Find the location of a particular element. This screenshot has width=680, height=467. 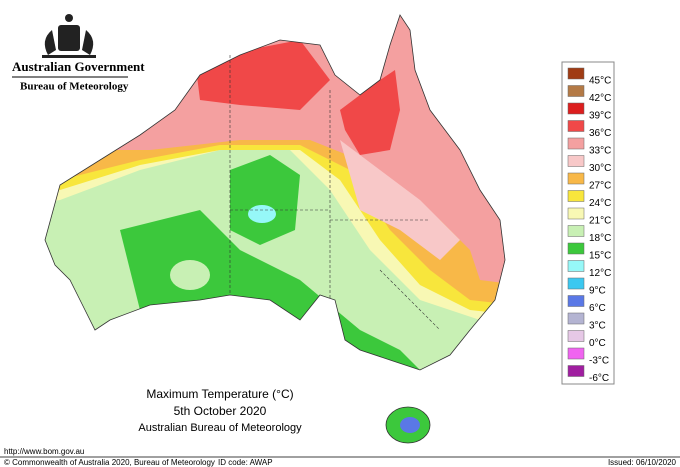

legend-label: 12°C is located at coordinates (600, 273).